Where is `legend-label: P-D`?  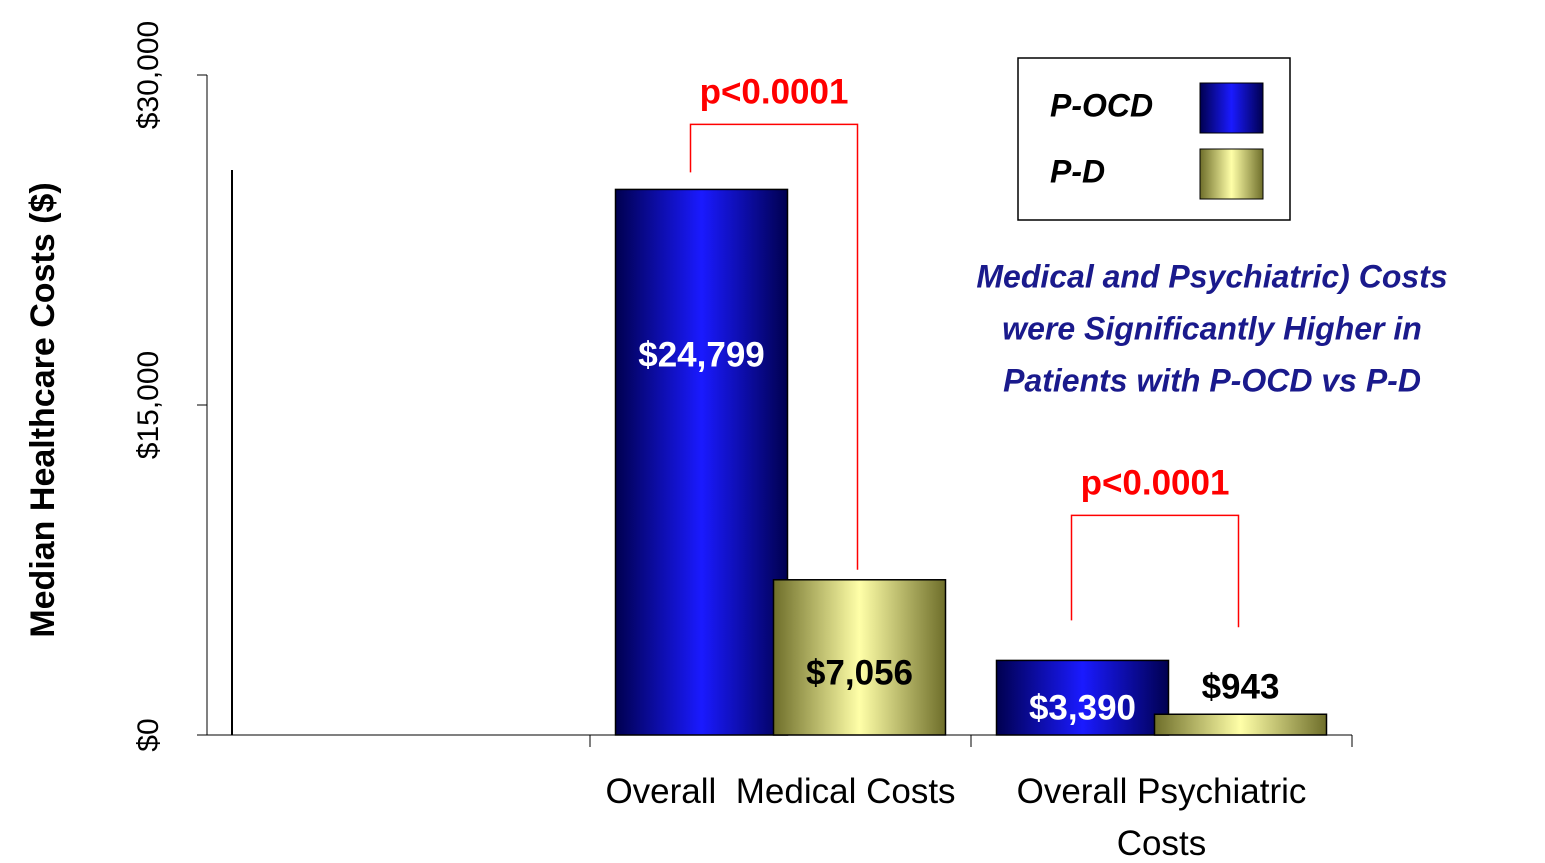 legend-label: P-D is located at coordinates (1077, 171).